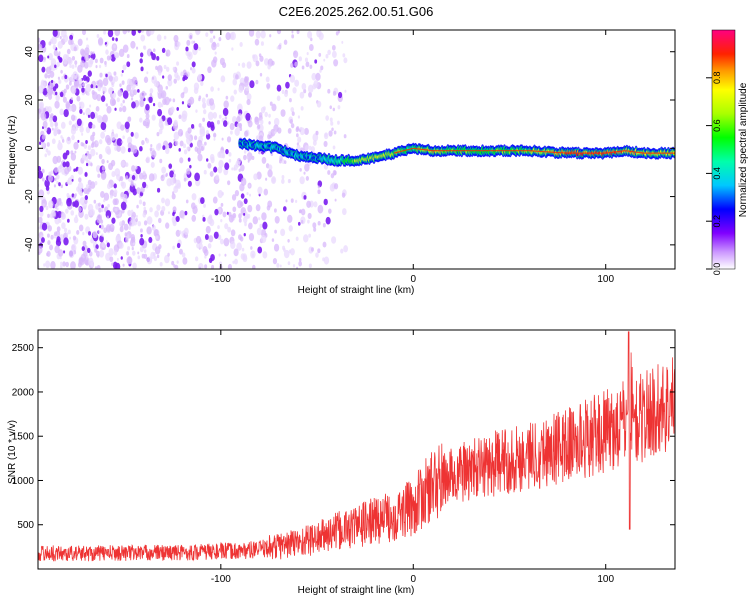 This screenshot has height=605, width=750. I want to click on spectrogram-ylabel: Frequency (Hz), so click(12, 150).